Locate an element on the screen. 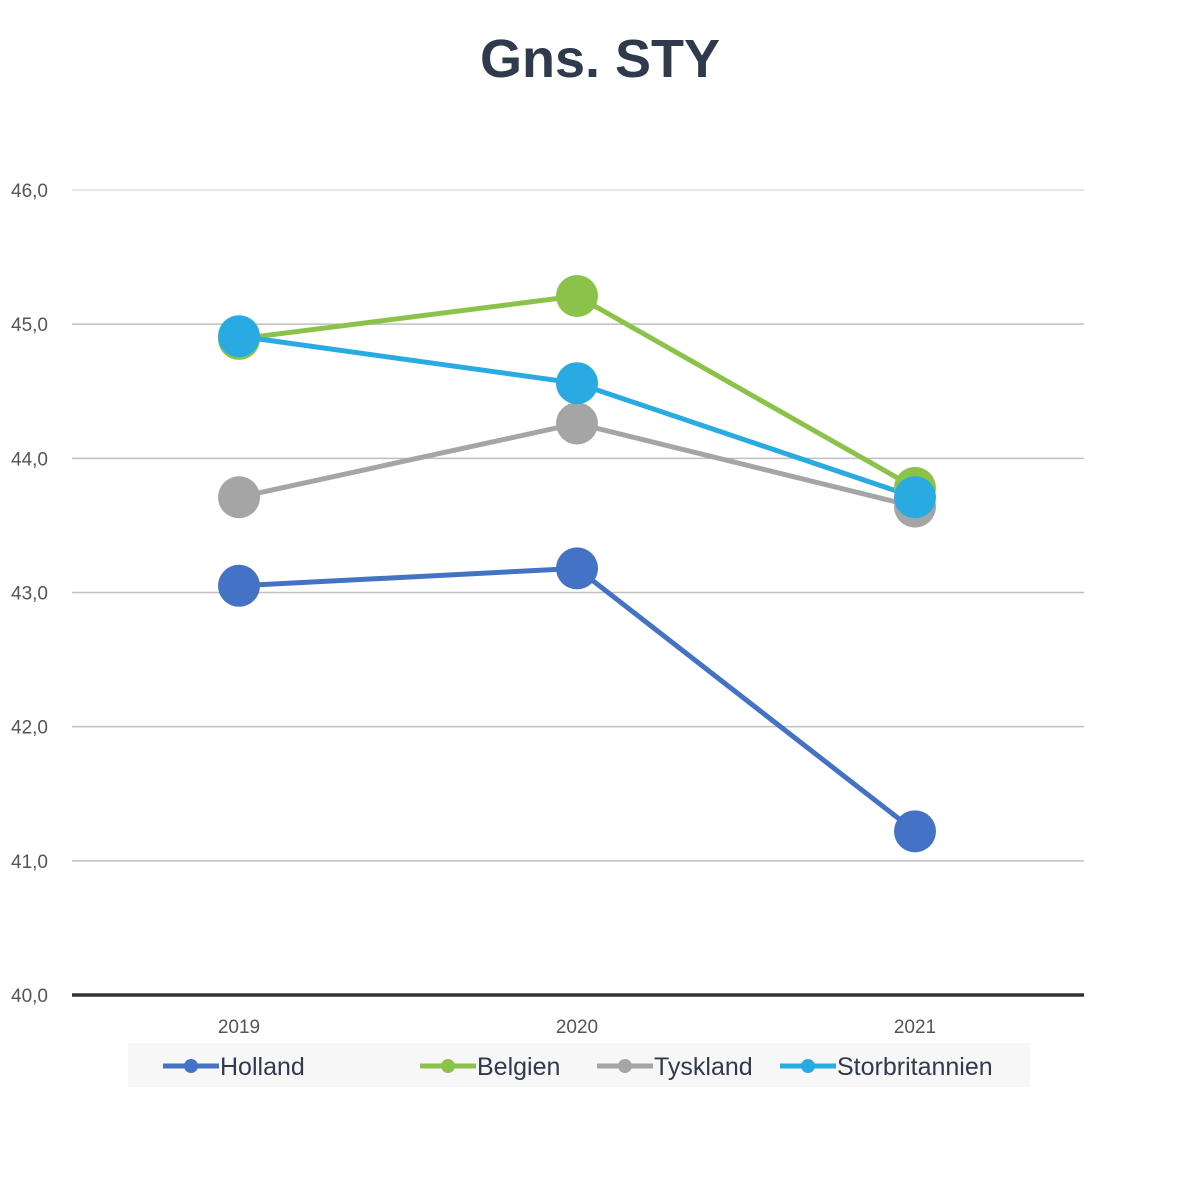  y-tick-label: 44,0 is located at coordinates (29, 459).